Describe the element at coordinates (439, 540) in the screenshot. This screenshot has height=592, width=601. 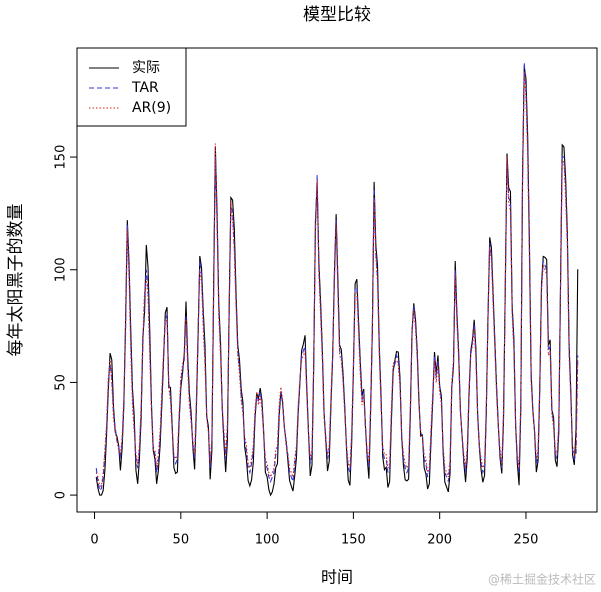
I see `x-tick-label: 200` at that location.